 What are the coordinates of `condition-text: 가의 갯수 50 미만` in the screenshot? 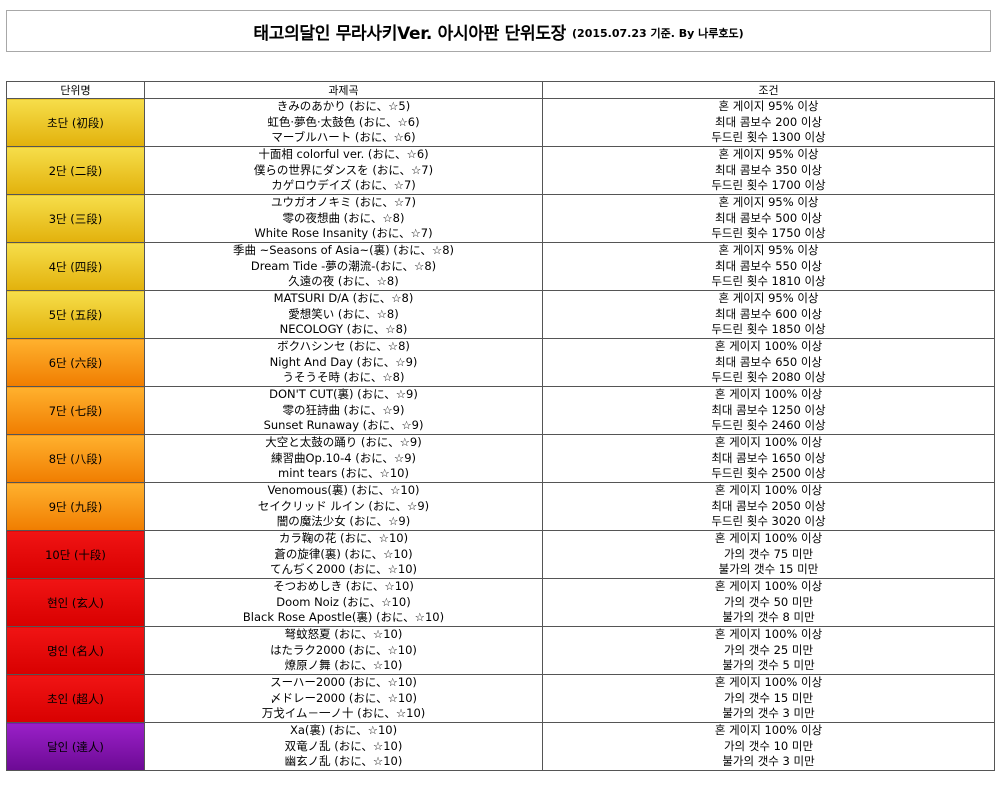 It's located at (768, 601).